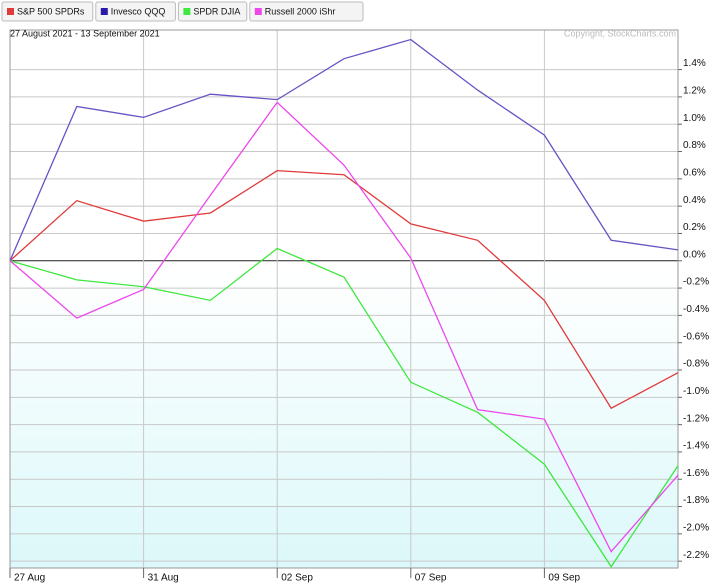 This screenshot has height=588, width=720. Describe the element at coordinates (696, 528) in the screenshot. I see `y-tick-label: -2.0%` at that location.